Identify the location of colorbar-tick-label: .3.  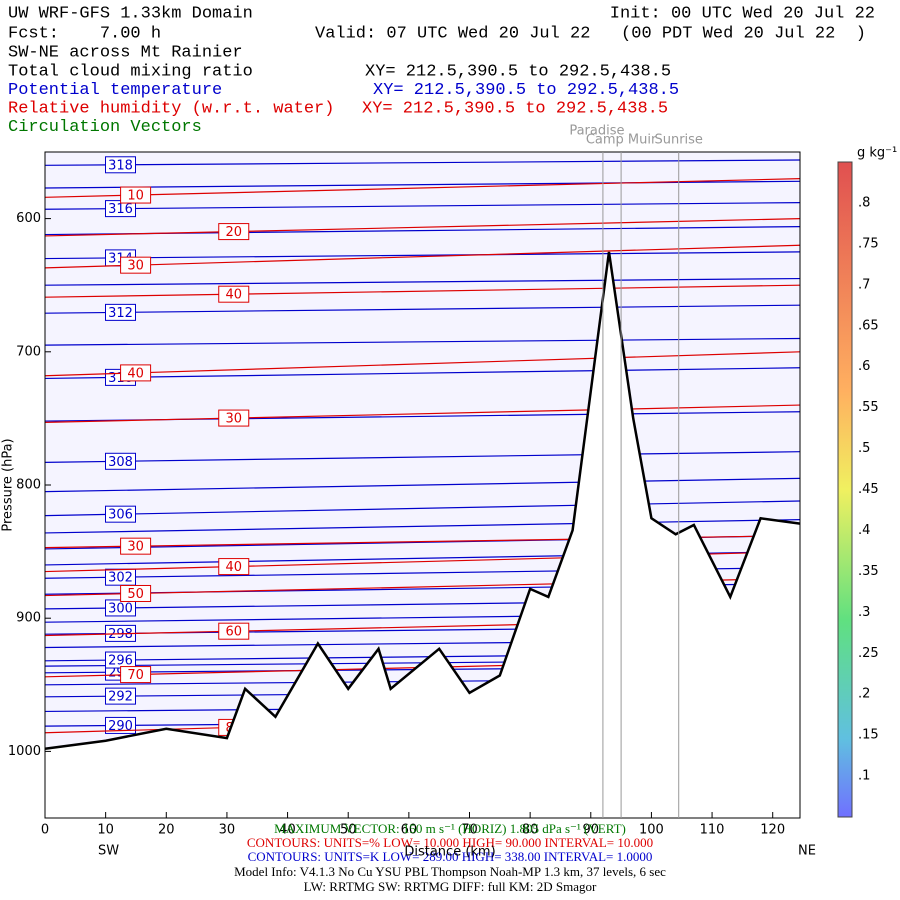
(864, 612).